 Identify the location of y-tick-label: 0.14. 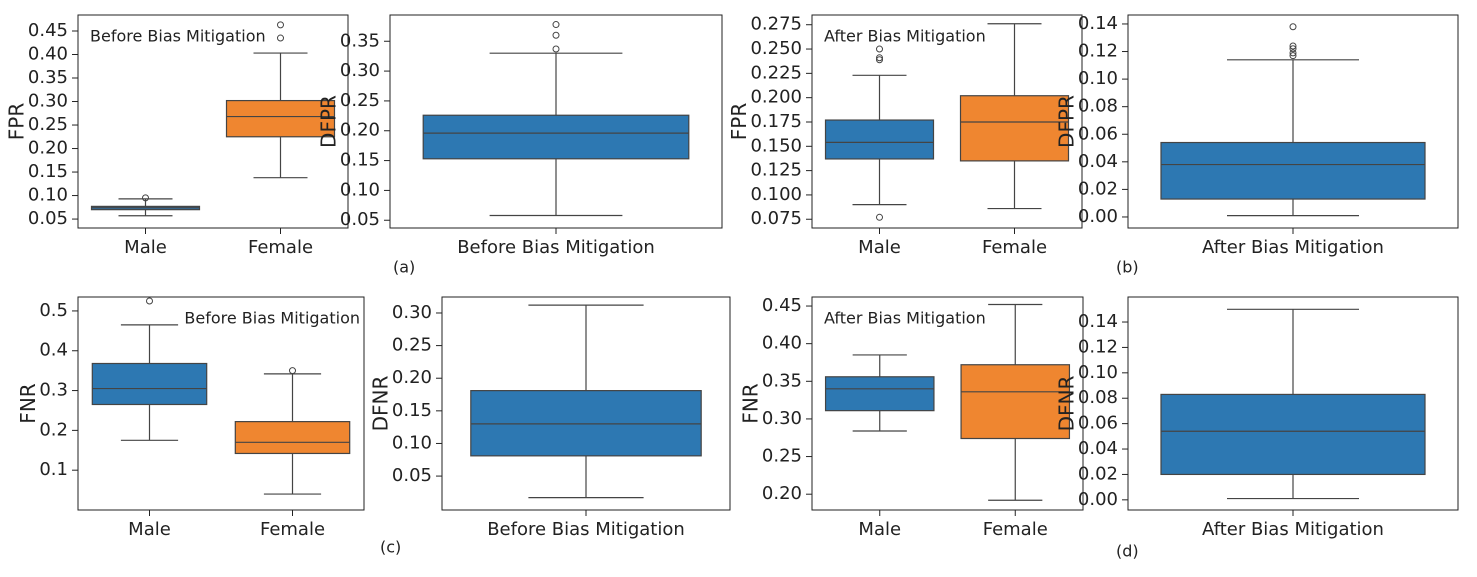
(1098, 321).